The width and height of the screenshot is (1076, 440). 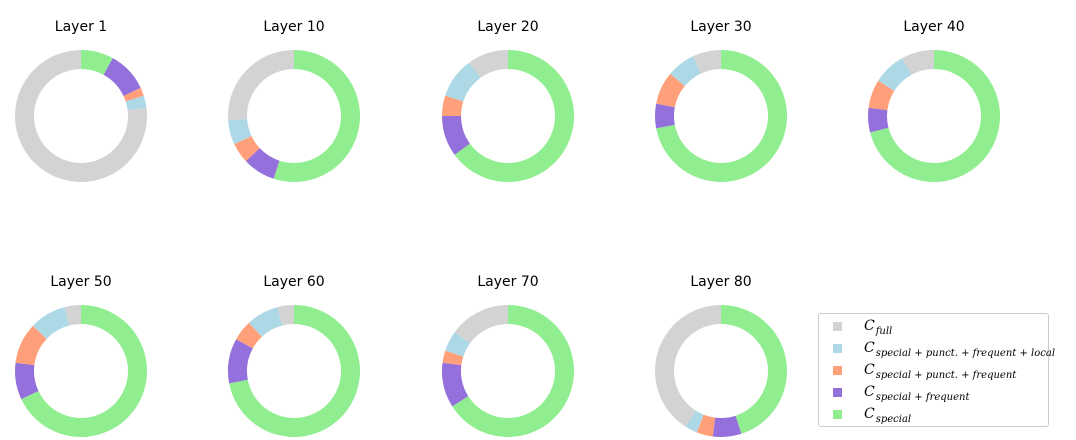 I want to click on slice-layer-50-special, so click(x=84, y=371).